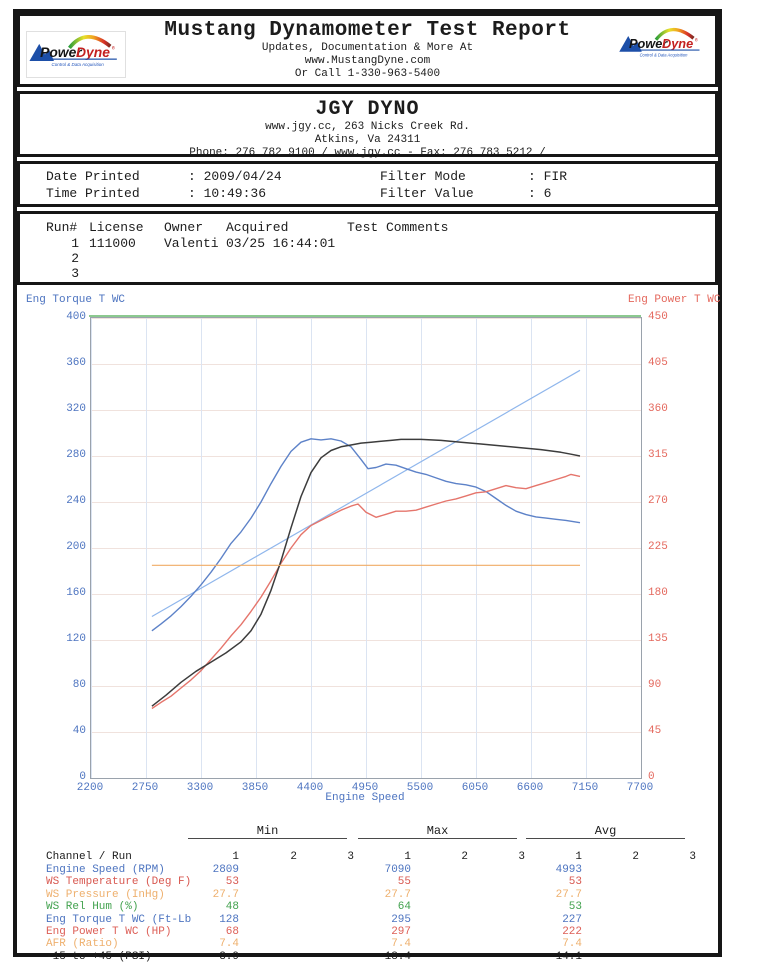 The image size is (768, 970). Describe the element at coordinates (191, 243) in the screenshot. I see `run-owner: Valenti` at that location.